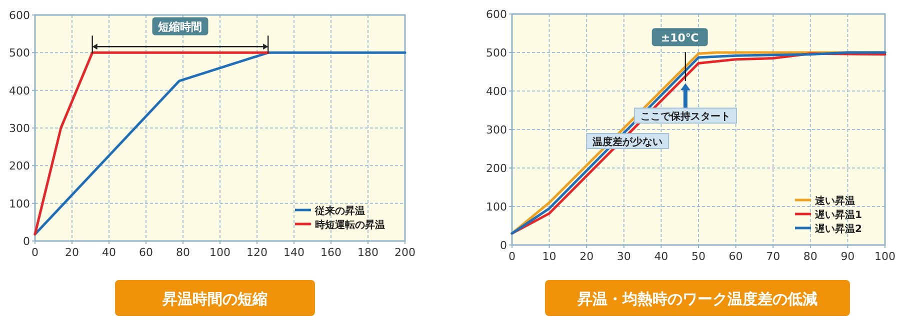 This screenshot has height=325, width=900. What do you see at coordinates (350, 225) in the screenshot?
I see `legend-label: 時短運転の昇温` at bounding box center [350, 225].